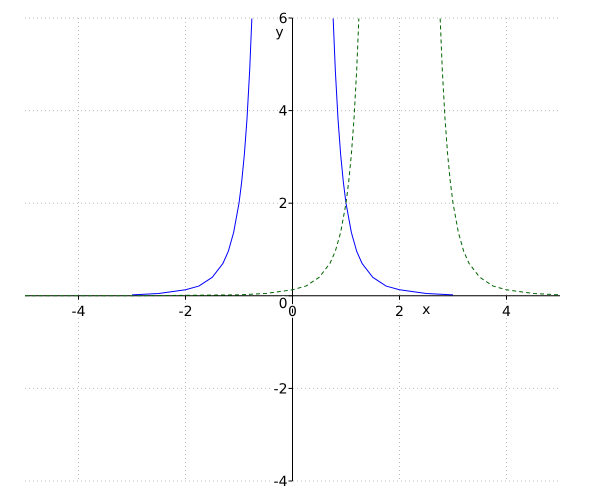 This screenshot has width=600, height=500. What do you see at coordinates (399, 312) in the screenshot?
I see `x-tick-label: 2` at bounding box center [399, 312].